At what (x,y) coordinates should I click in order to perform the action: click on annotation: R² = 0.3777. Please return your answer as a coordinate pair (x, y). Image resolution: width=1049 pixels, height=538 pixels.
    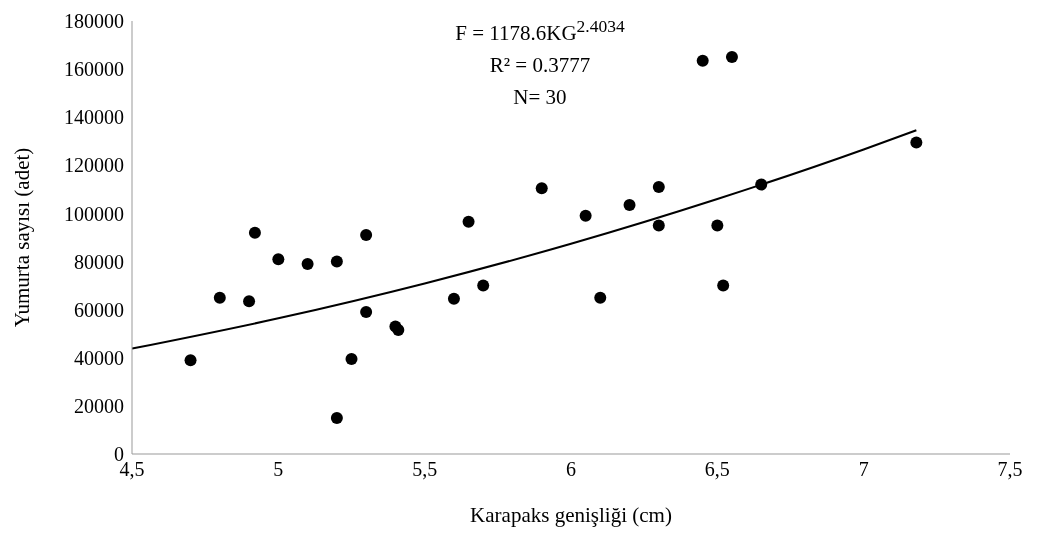
    Looking at the image, I should click on (540, 65).